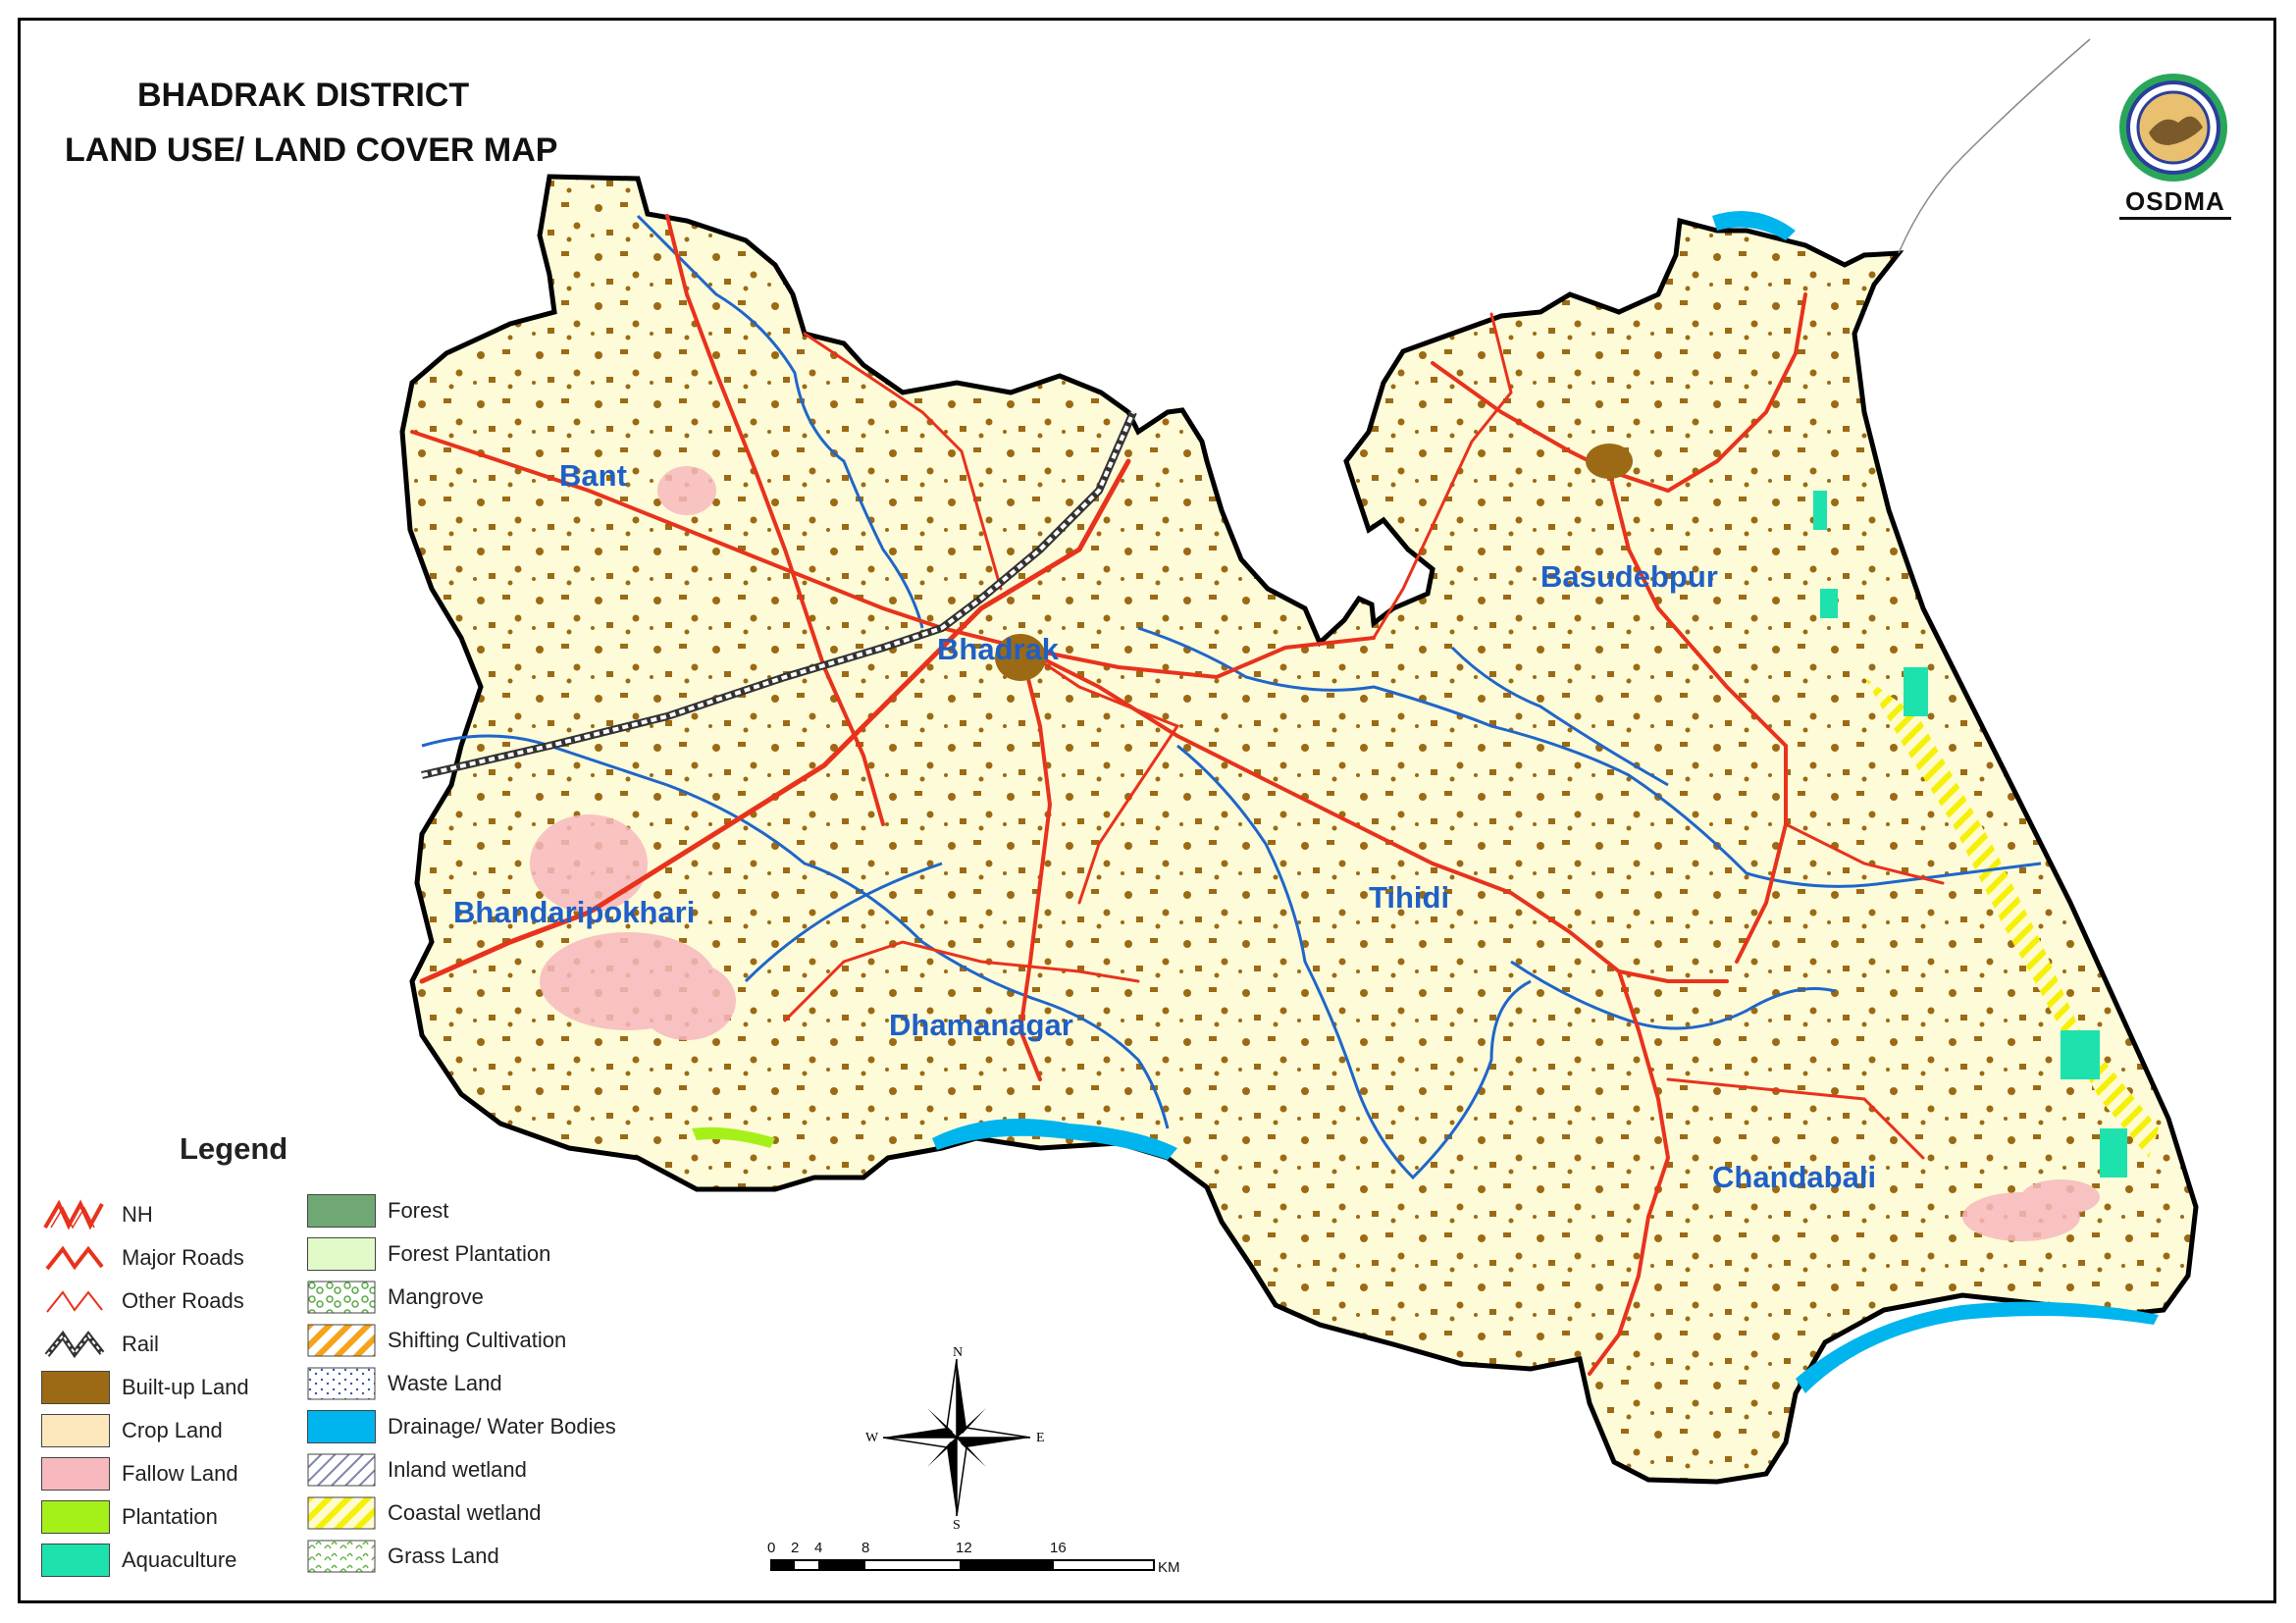 The image size is (2296, 1623). I want to click on compass-s: S, so click(957, 1524).